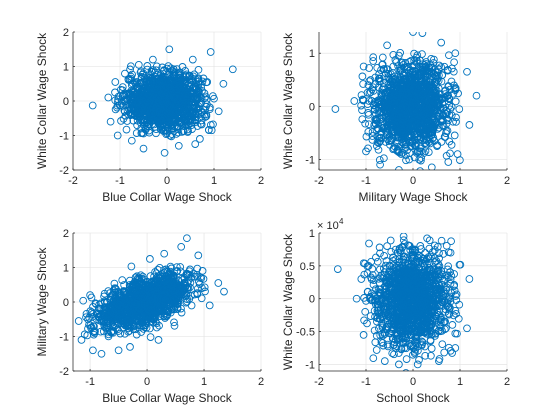 This screenshot has height=420, width=560. What do you see at coordinates (312, 54) in the screenshot?
I see `y-tick-label: 1` at bounding box center [312, 54].